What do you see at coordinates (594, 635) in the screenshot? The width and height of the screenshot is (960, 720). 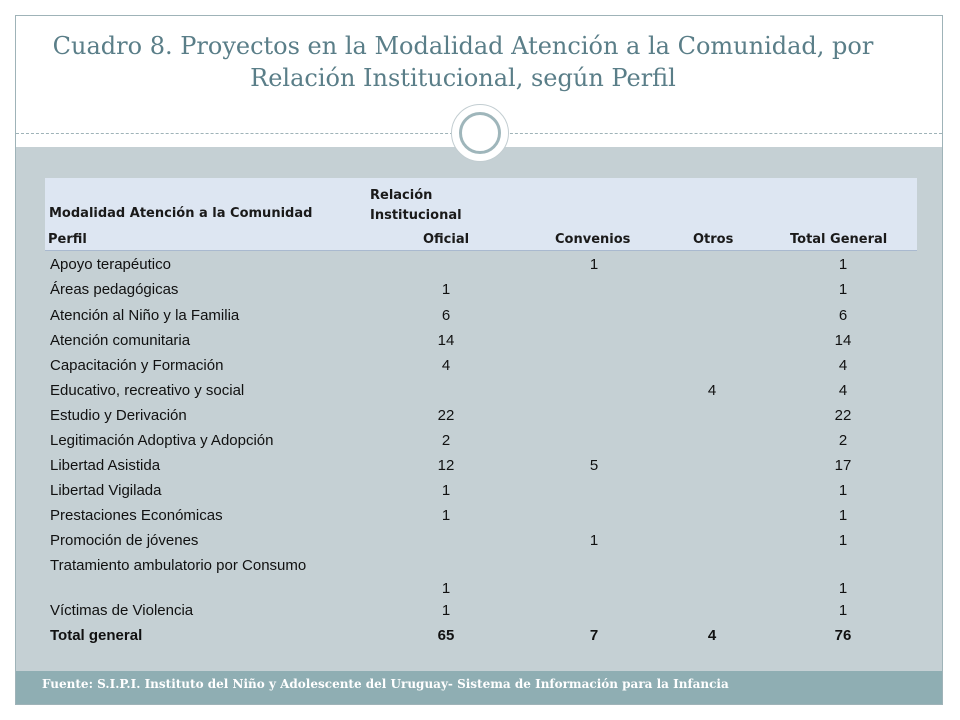 I see `cell-convenios: 7` at bounding box center [594, 635].